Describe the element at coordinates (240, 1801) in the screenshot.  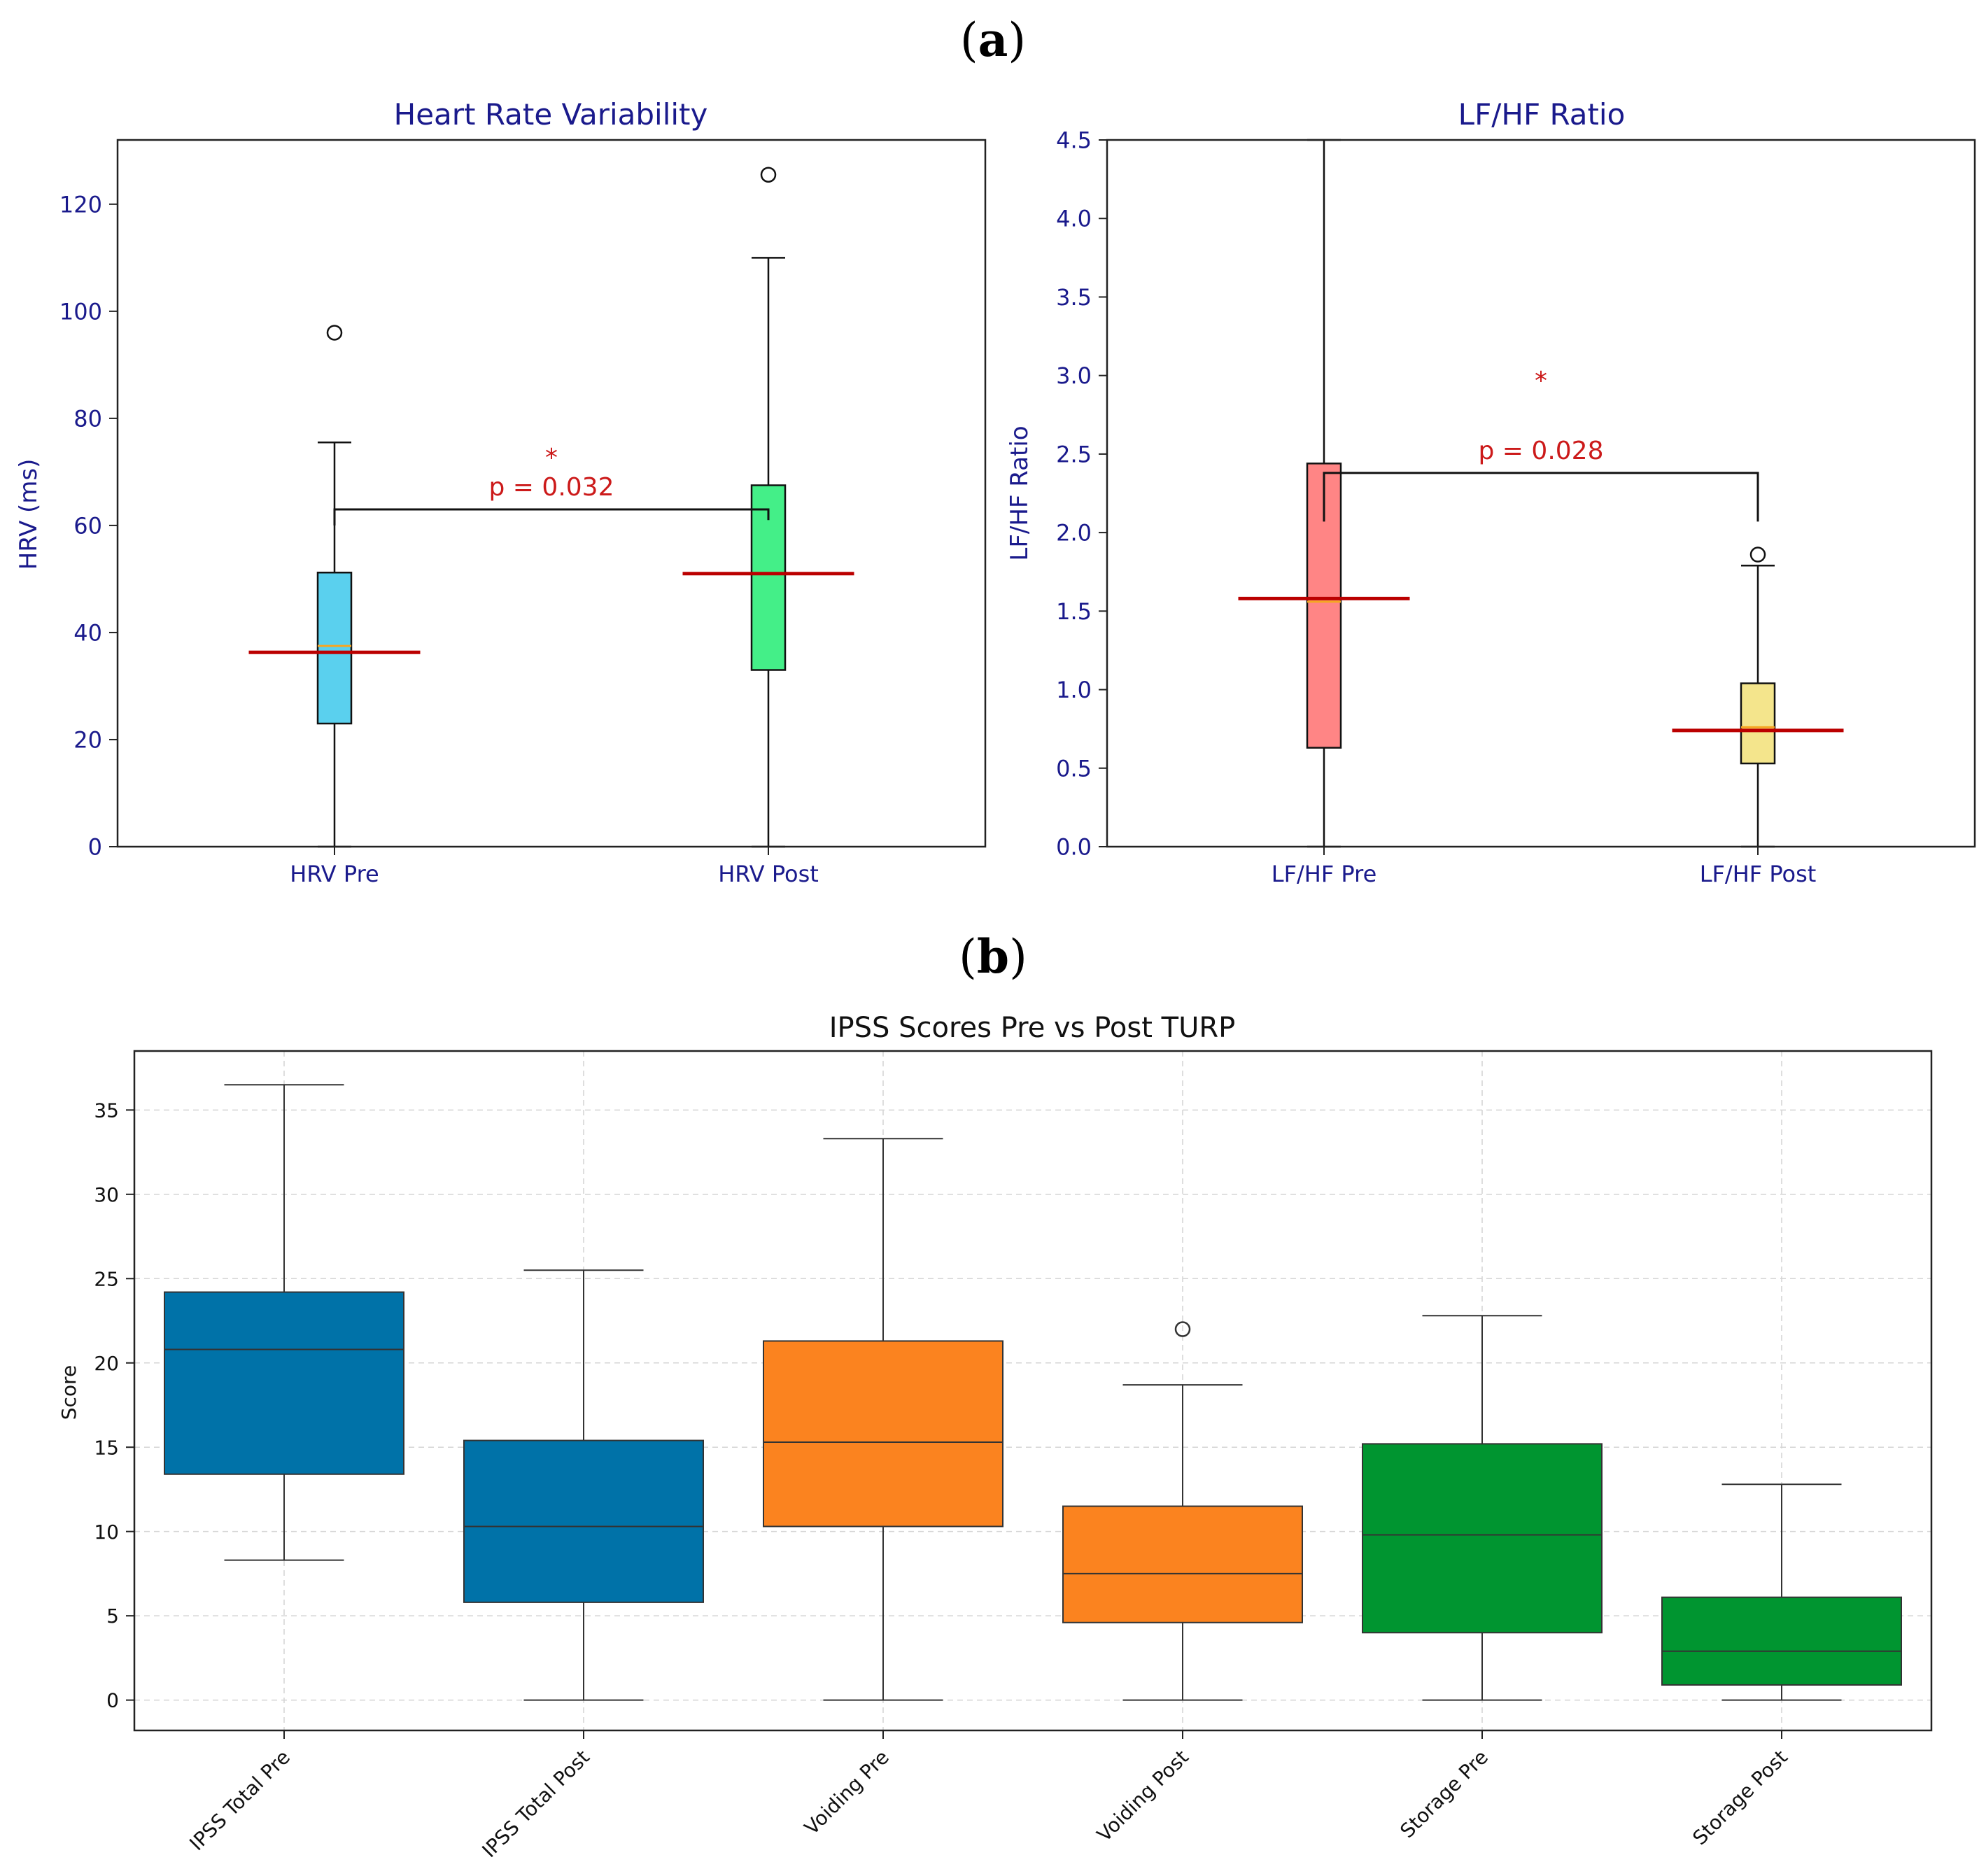
I see `ipss-xtick-label-ipss-total-pre: IPSS Total Pre` at that location.